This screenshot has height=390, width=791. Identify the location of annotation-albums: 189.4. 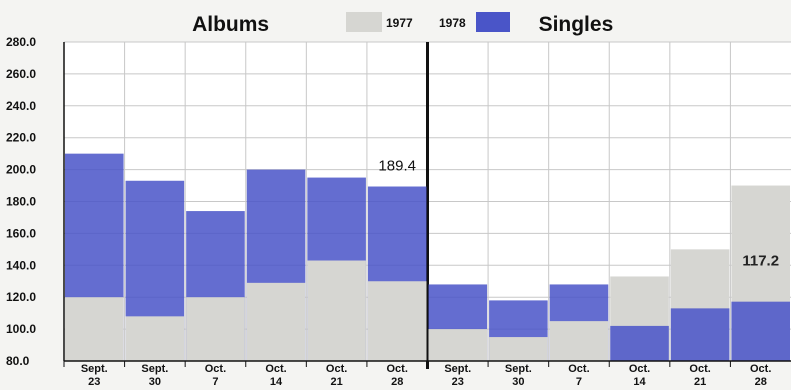
(397, 166).